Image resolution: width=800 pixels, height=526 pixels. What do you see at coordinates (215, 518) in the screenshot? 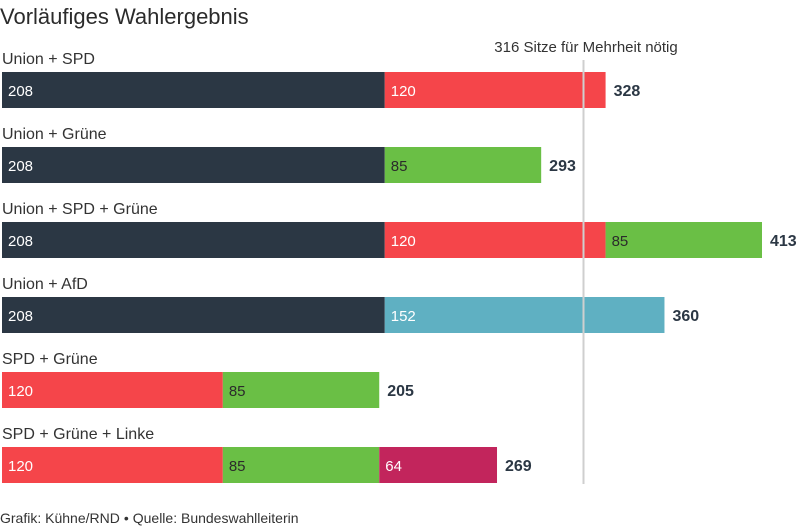
I see `footer-source: Quelle: Bundeswahlleiterin` at bounding box center [215, 518].